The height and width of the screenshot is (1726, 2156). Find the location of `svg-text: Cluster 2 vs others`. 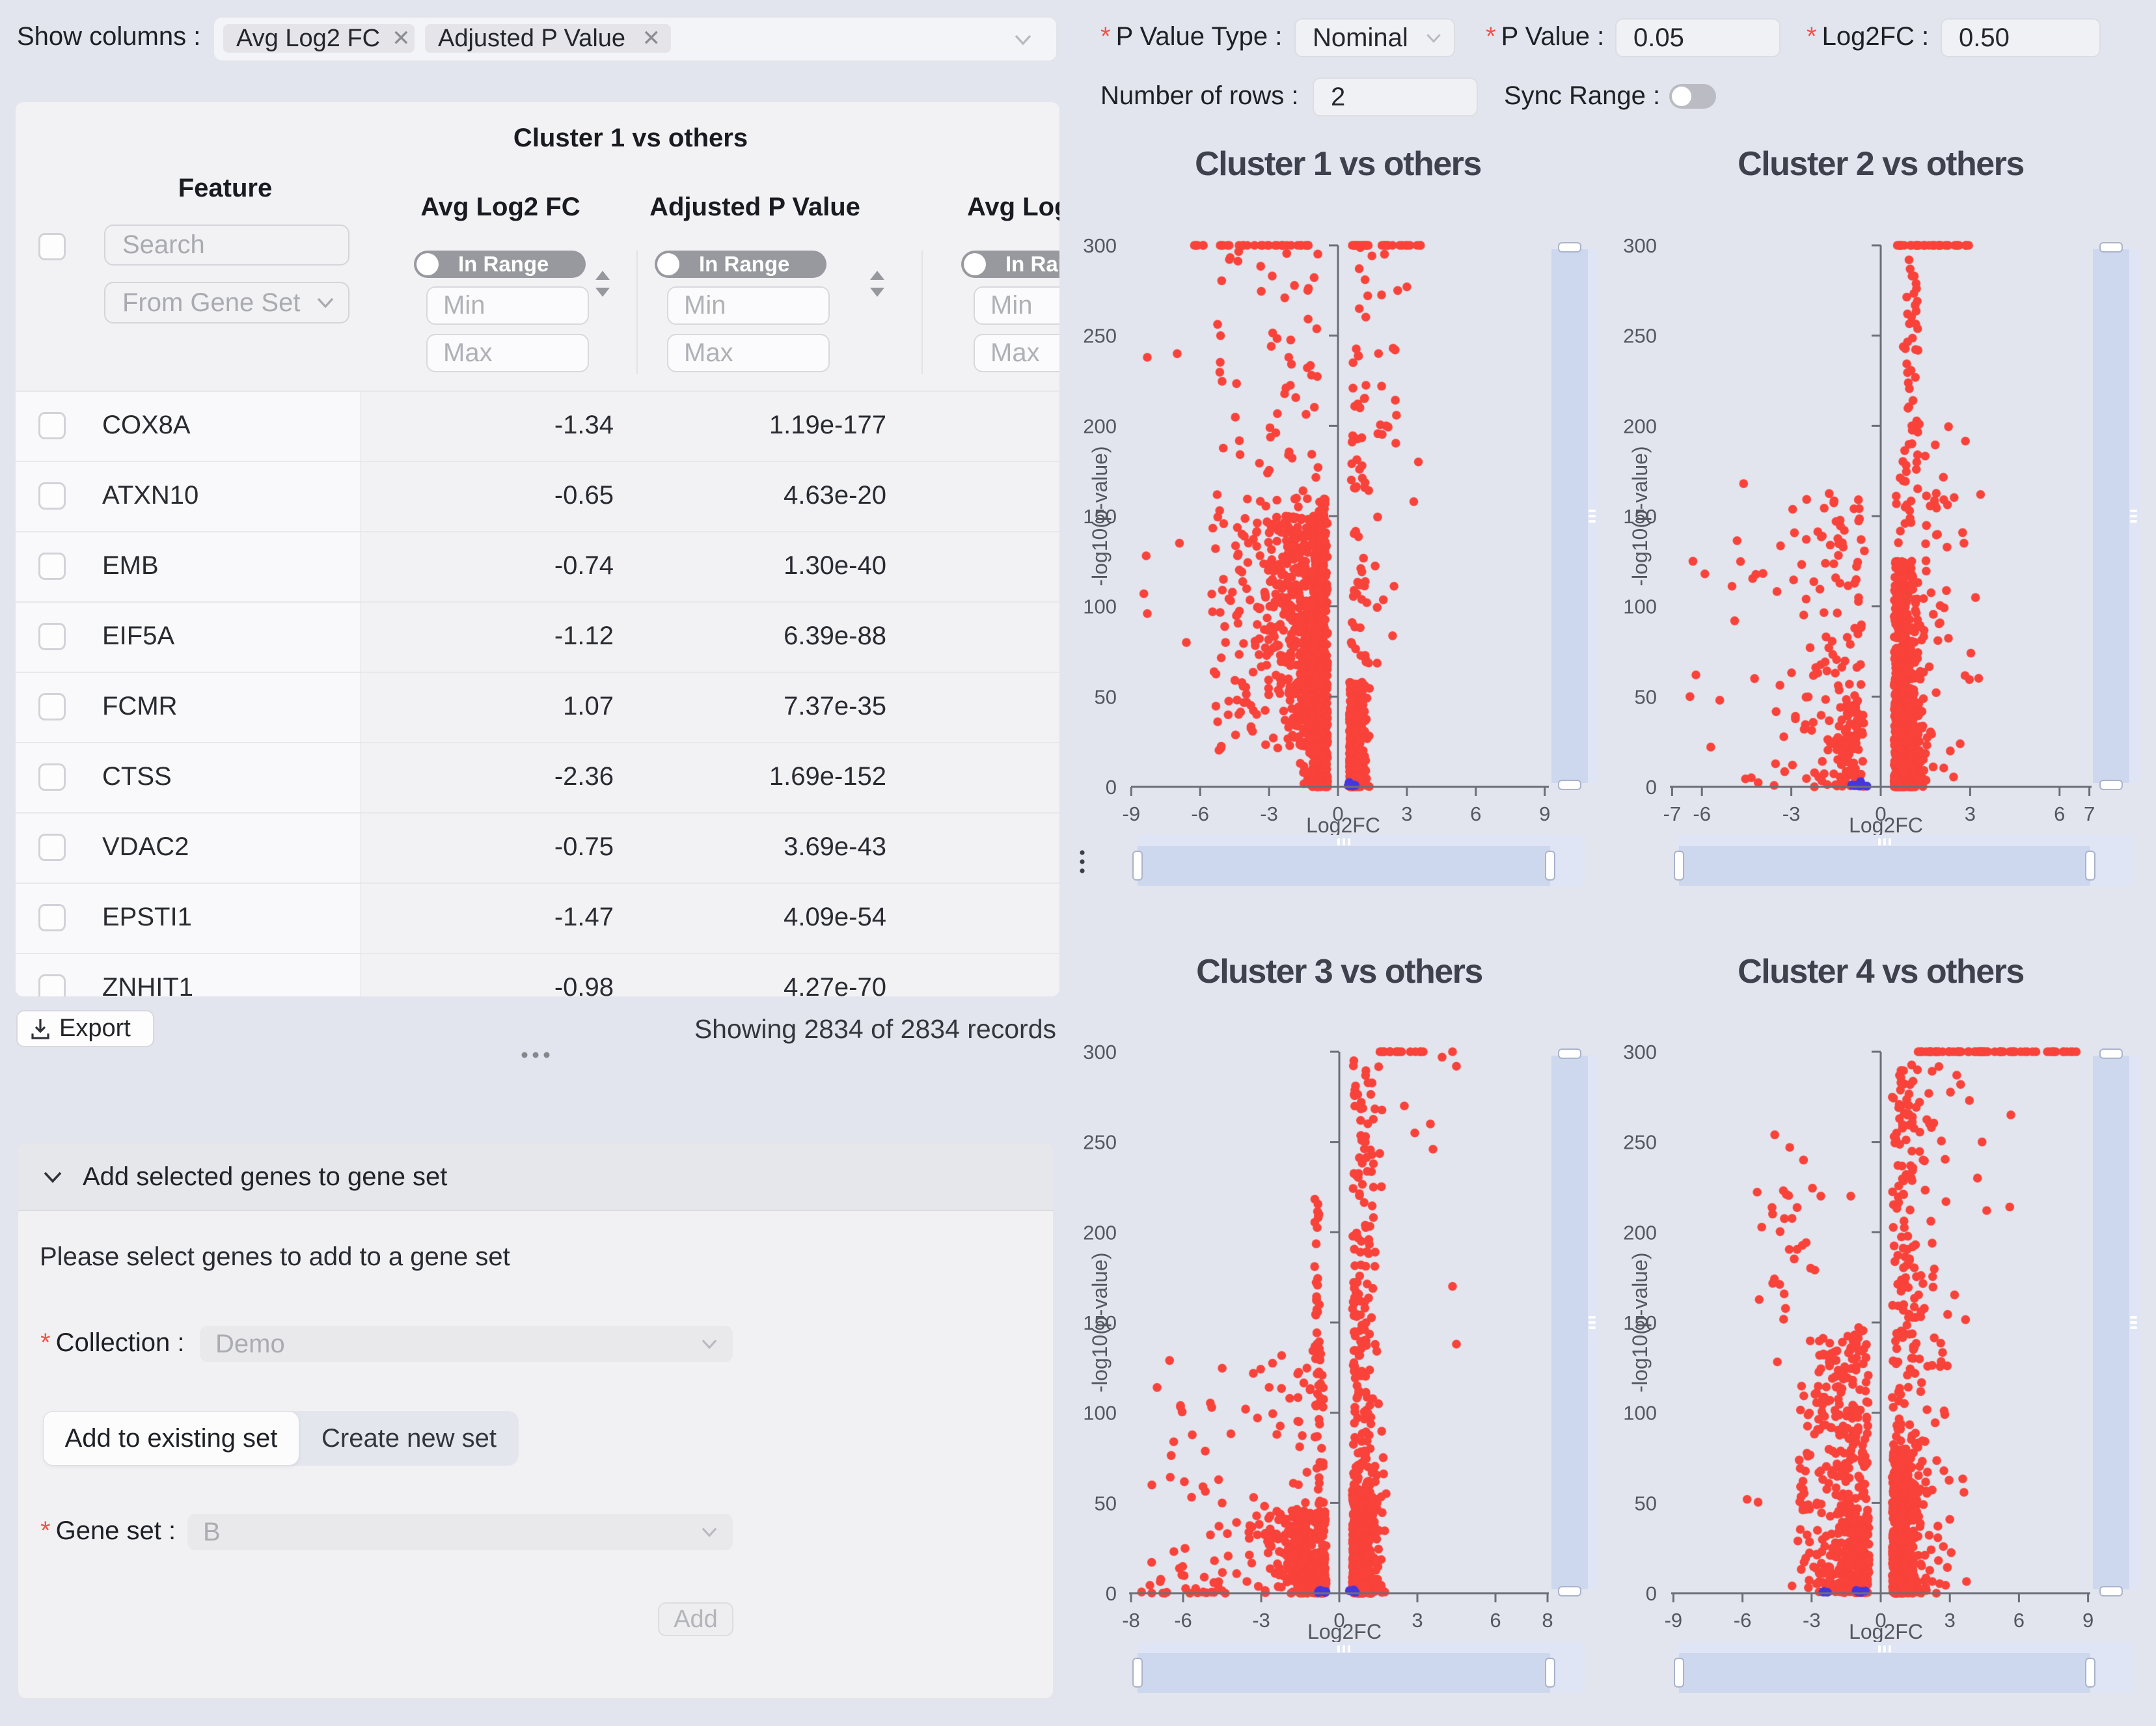

svg-text: Cluster 2 vs others is located at coordinates (1881, 164).